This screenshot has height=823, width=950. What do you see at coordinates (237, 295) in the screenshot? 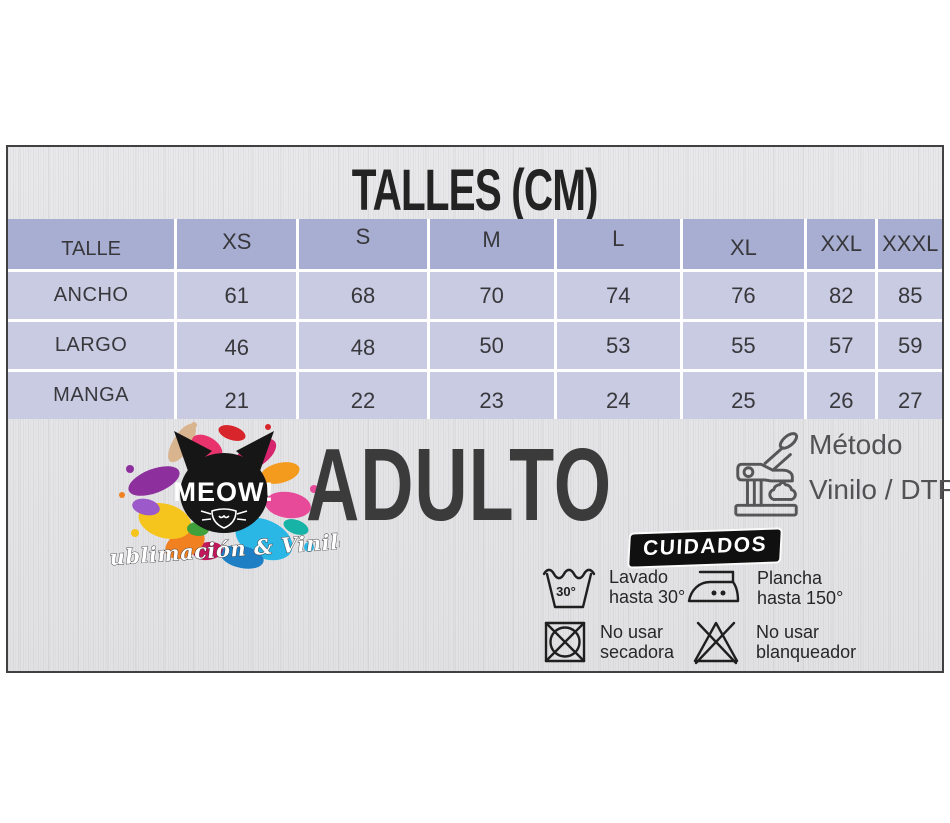
I see `table-cell: 61` at bounding box center [237, 295].